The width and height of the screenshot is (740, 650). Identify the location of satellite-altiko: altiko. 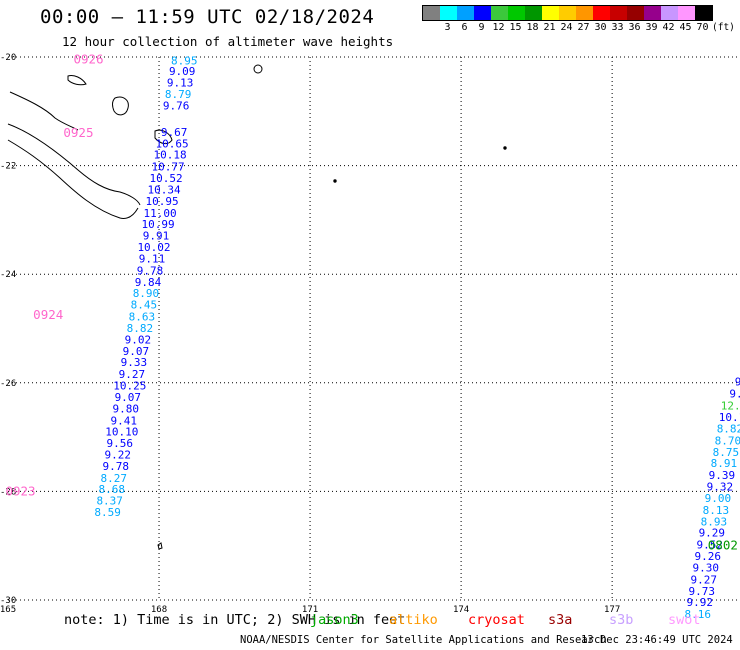
(413, 620).